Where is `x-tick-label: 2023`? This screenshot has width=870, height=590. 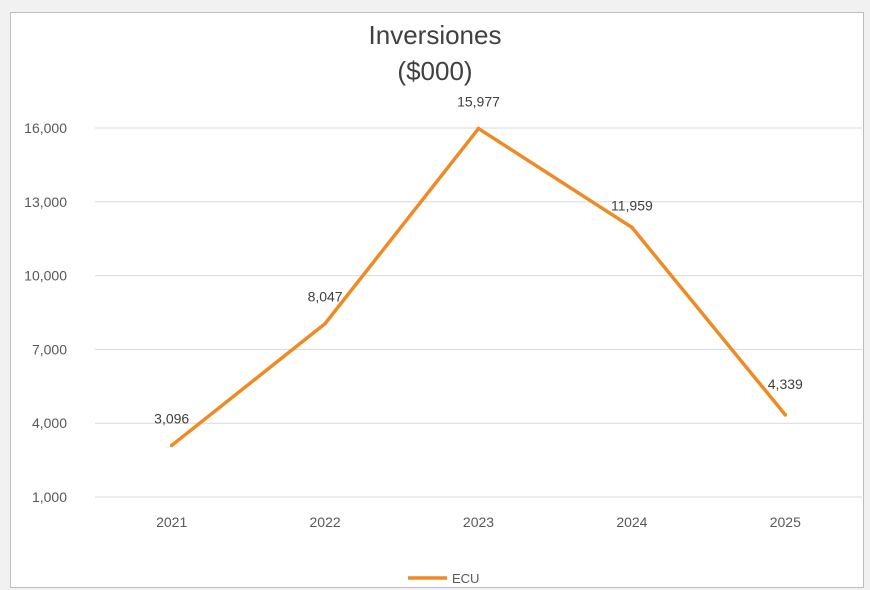
x-tick-label: 2023 is located at coordinates (478, 522).